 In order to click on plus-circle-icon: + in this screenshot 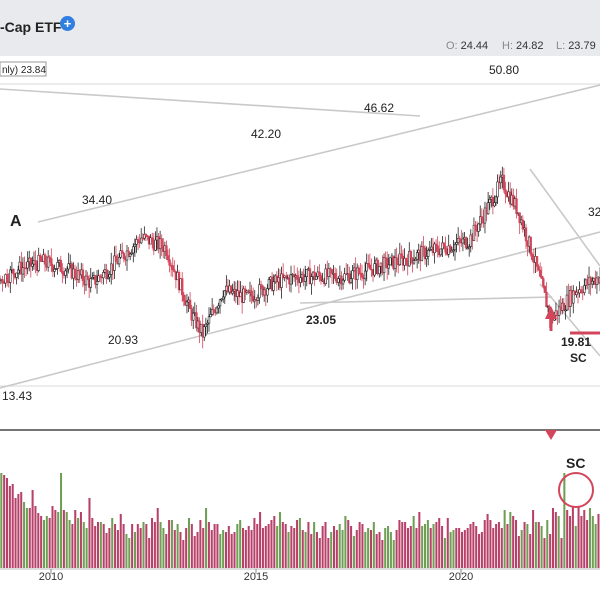, I will do `click(67, 23)`.